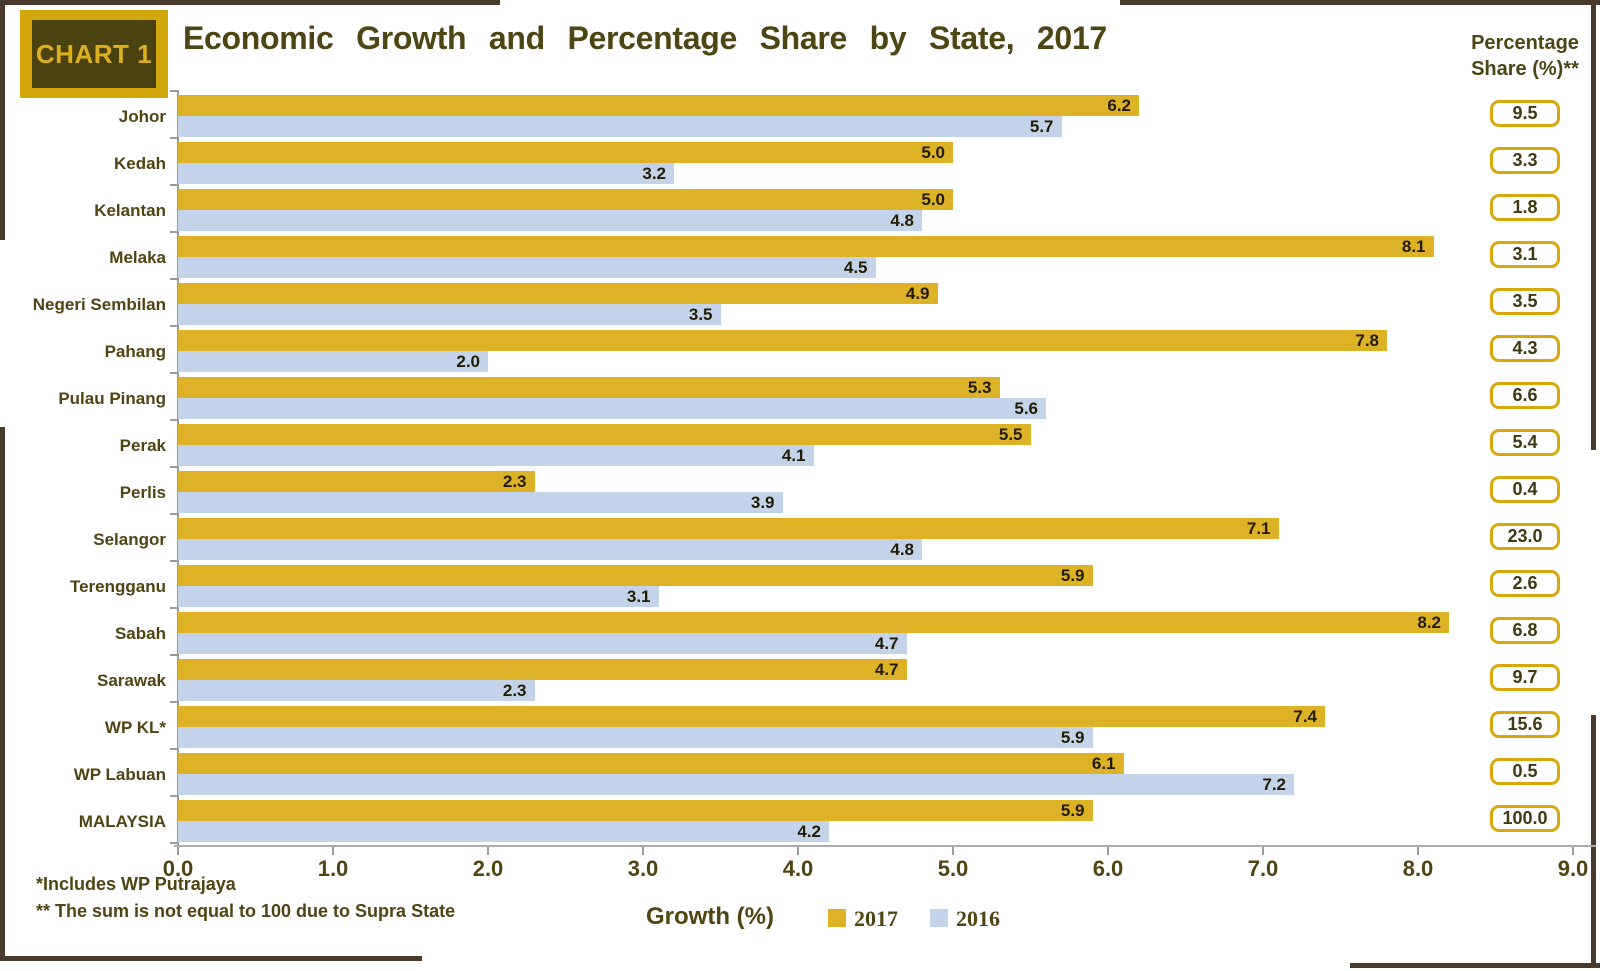  What do you see at coordinates (837, 918) in the screenshot?
I see `legend-swatch-2017` at bounding box center [837, 918].